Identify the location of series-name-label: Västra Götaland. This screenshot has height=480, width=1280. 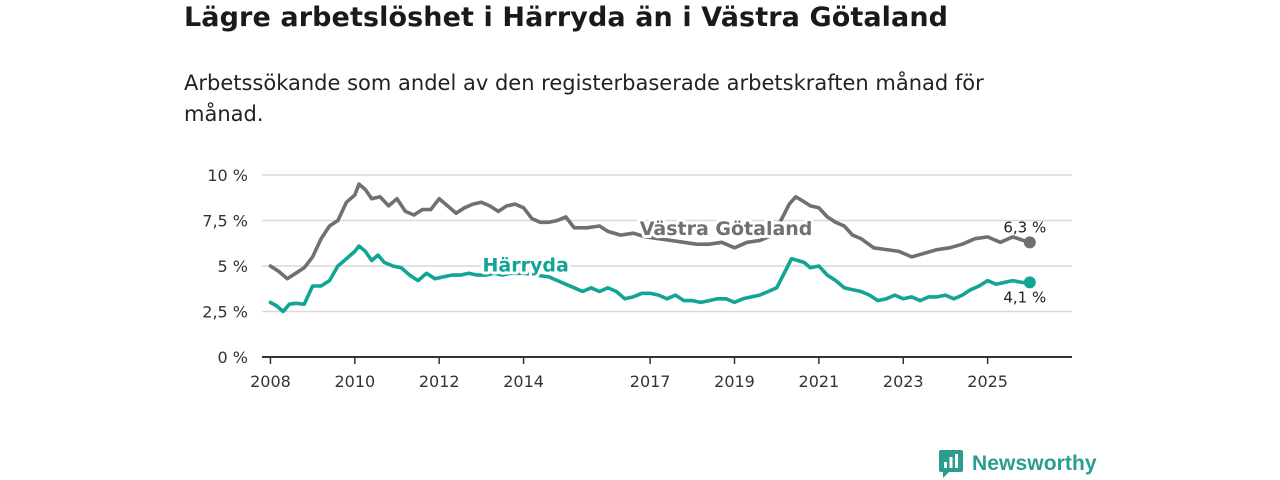
(726, 229).